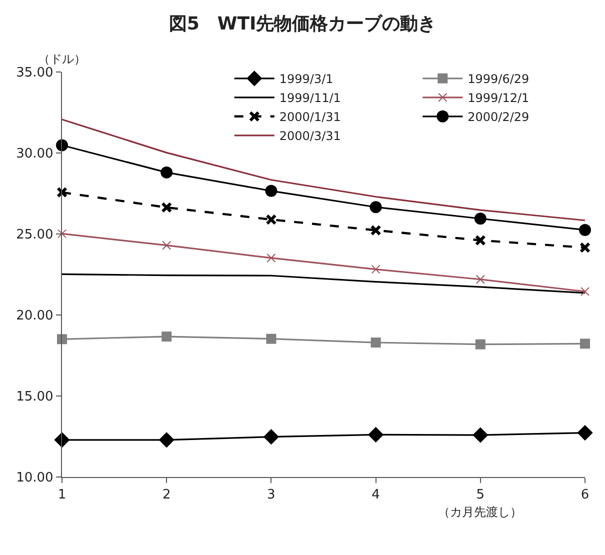 Image resolution: width=605 pixels, height=555 pixels. I want to click on x-tick-label: 6, so click(585, 495).